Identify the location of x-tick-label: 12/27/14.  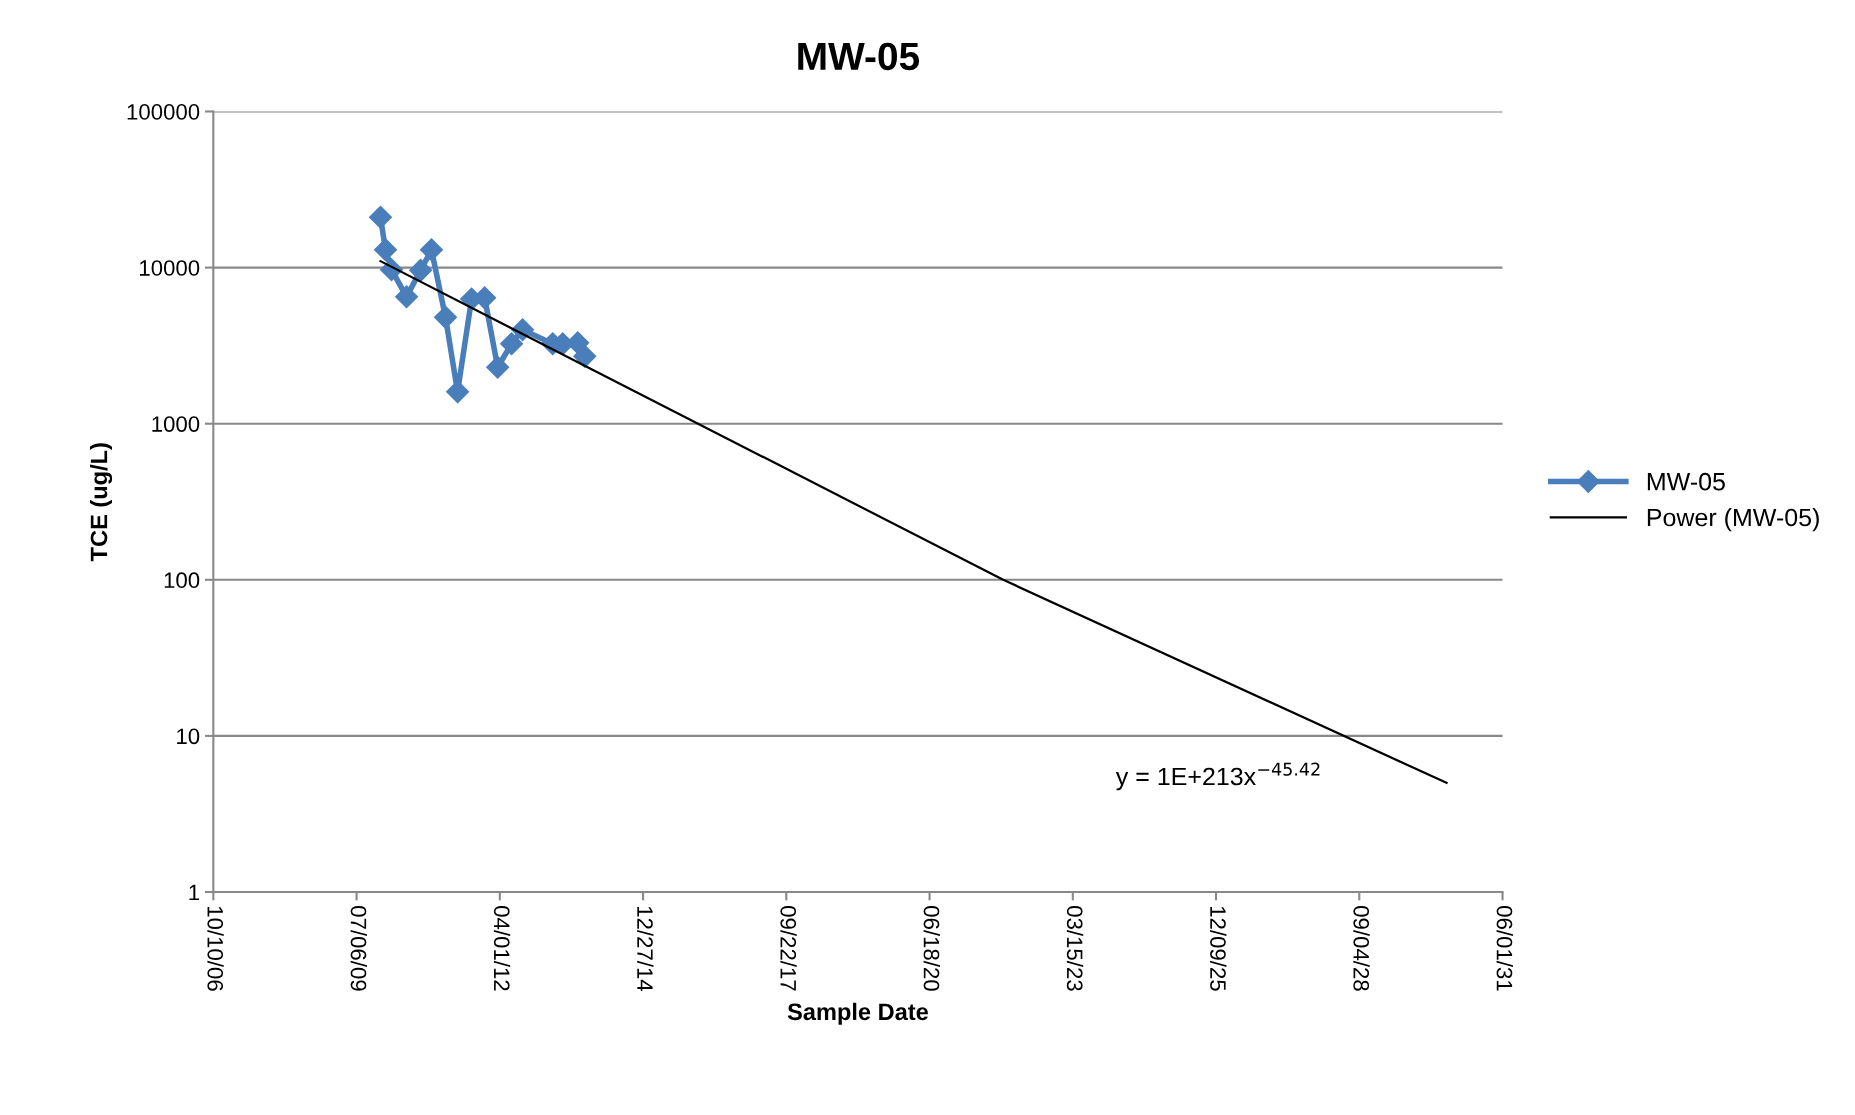
(645, 949).